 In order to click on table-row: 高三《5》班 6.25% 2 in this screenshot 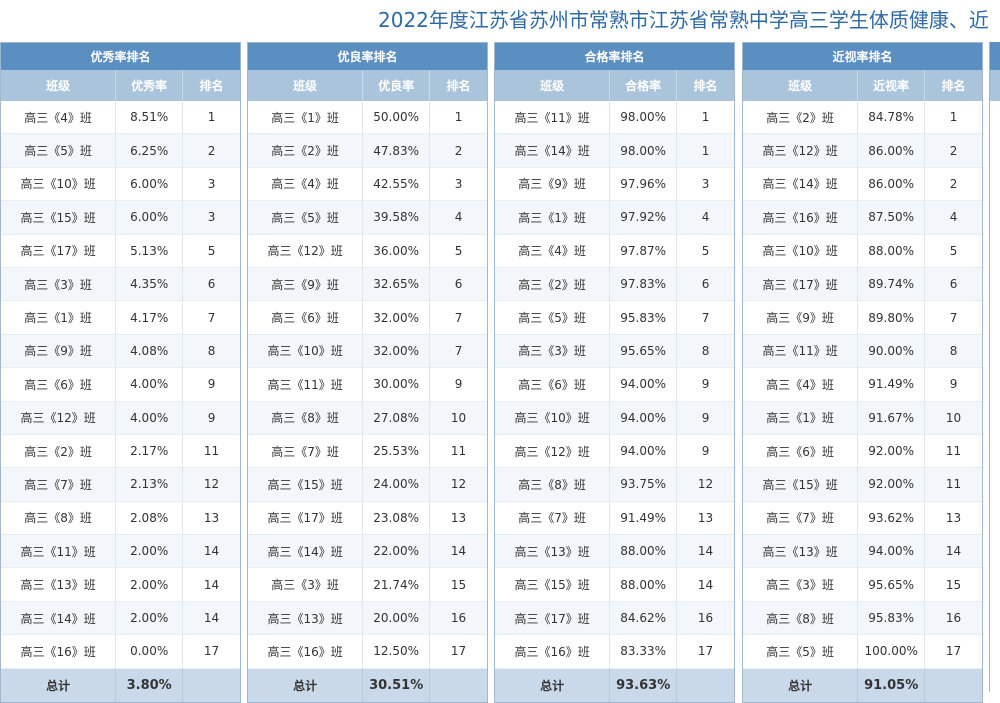, I will do `click(120, 150)`.